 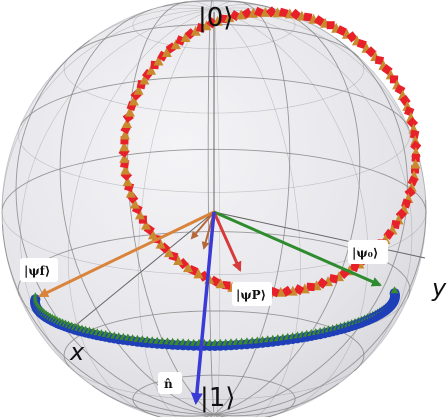 I want to click on psi-f-label: |ψf⟩, so click(x=37, y=271).